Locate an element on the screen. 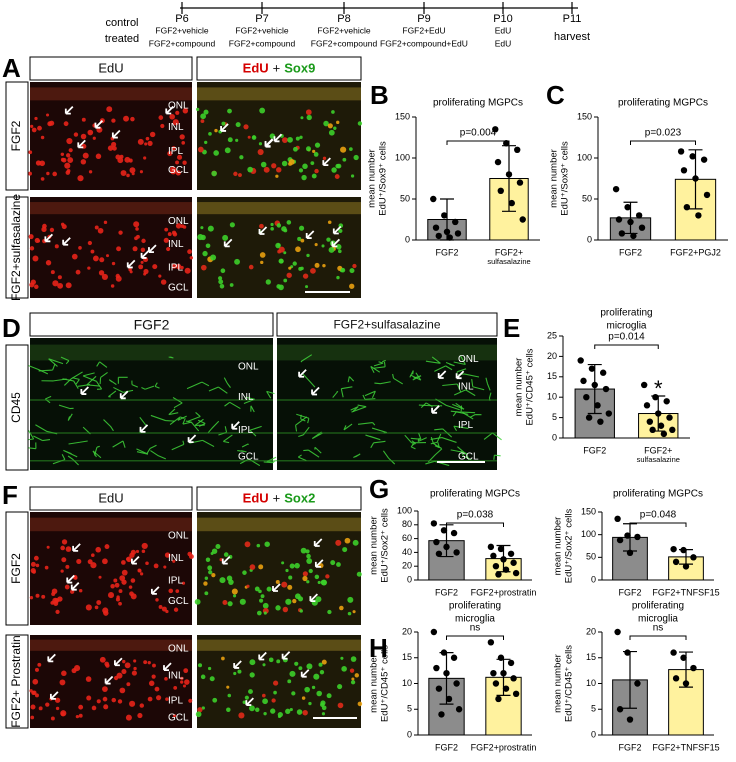 The width and height of the screenshot is (736, 762). panel-header-text: EdU is located at coordinates (110, 498).